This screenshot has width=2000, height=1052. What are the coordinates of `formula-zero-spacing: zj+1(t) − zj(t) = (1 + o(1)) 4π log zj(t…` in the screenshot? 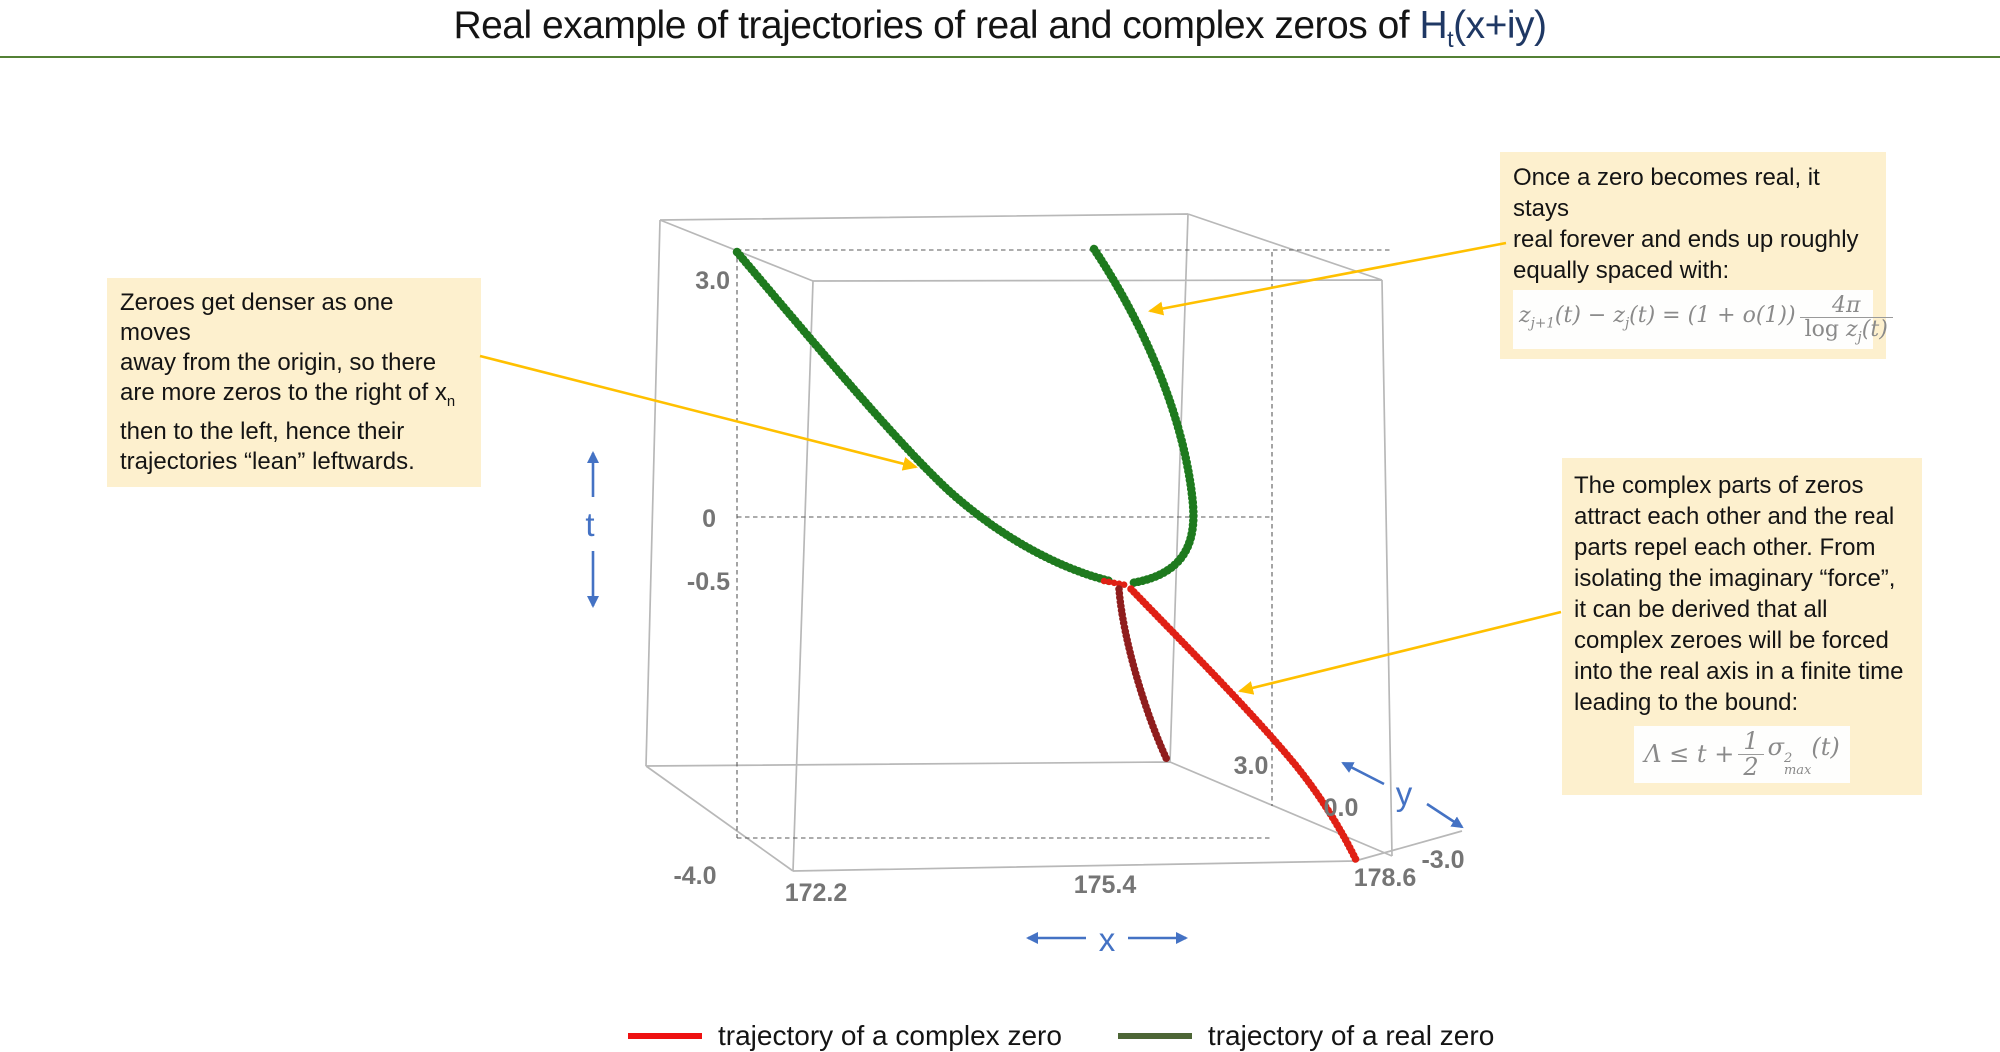 It's located at (1703, 319).